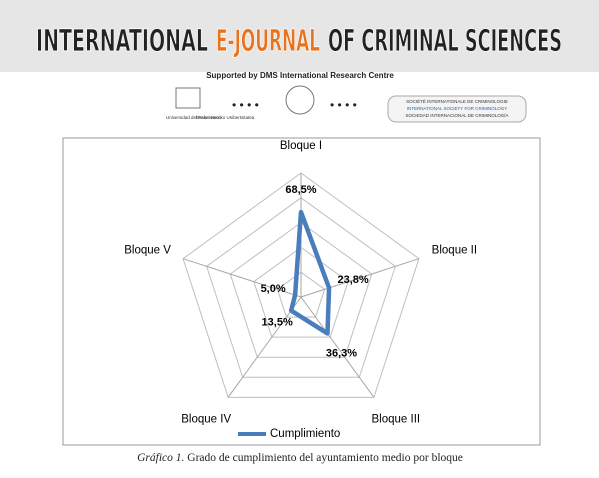 This screenshot has width=599, height=478. What do you see at coordinates (273, 289) in the screenshot?
I see `data-label: 5,0%` at bounding box center [273, 289].